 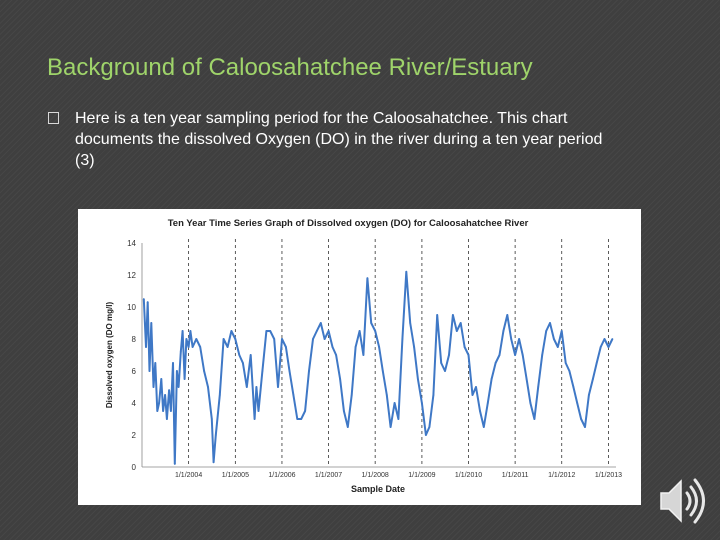 I want to click on x-tick-label: 1/1/2005, so click(x=235, y=475).